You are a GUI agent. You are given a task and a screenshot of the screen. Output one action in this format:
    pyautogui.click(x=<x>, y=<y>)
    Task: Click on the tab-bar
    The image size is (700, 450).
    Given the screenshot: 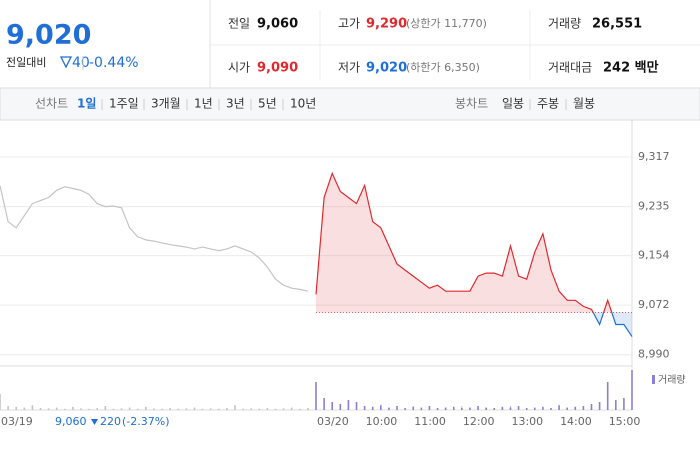 What is the action you would take?
    pyautogui.click(x=350, y=104)
    